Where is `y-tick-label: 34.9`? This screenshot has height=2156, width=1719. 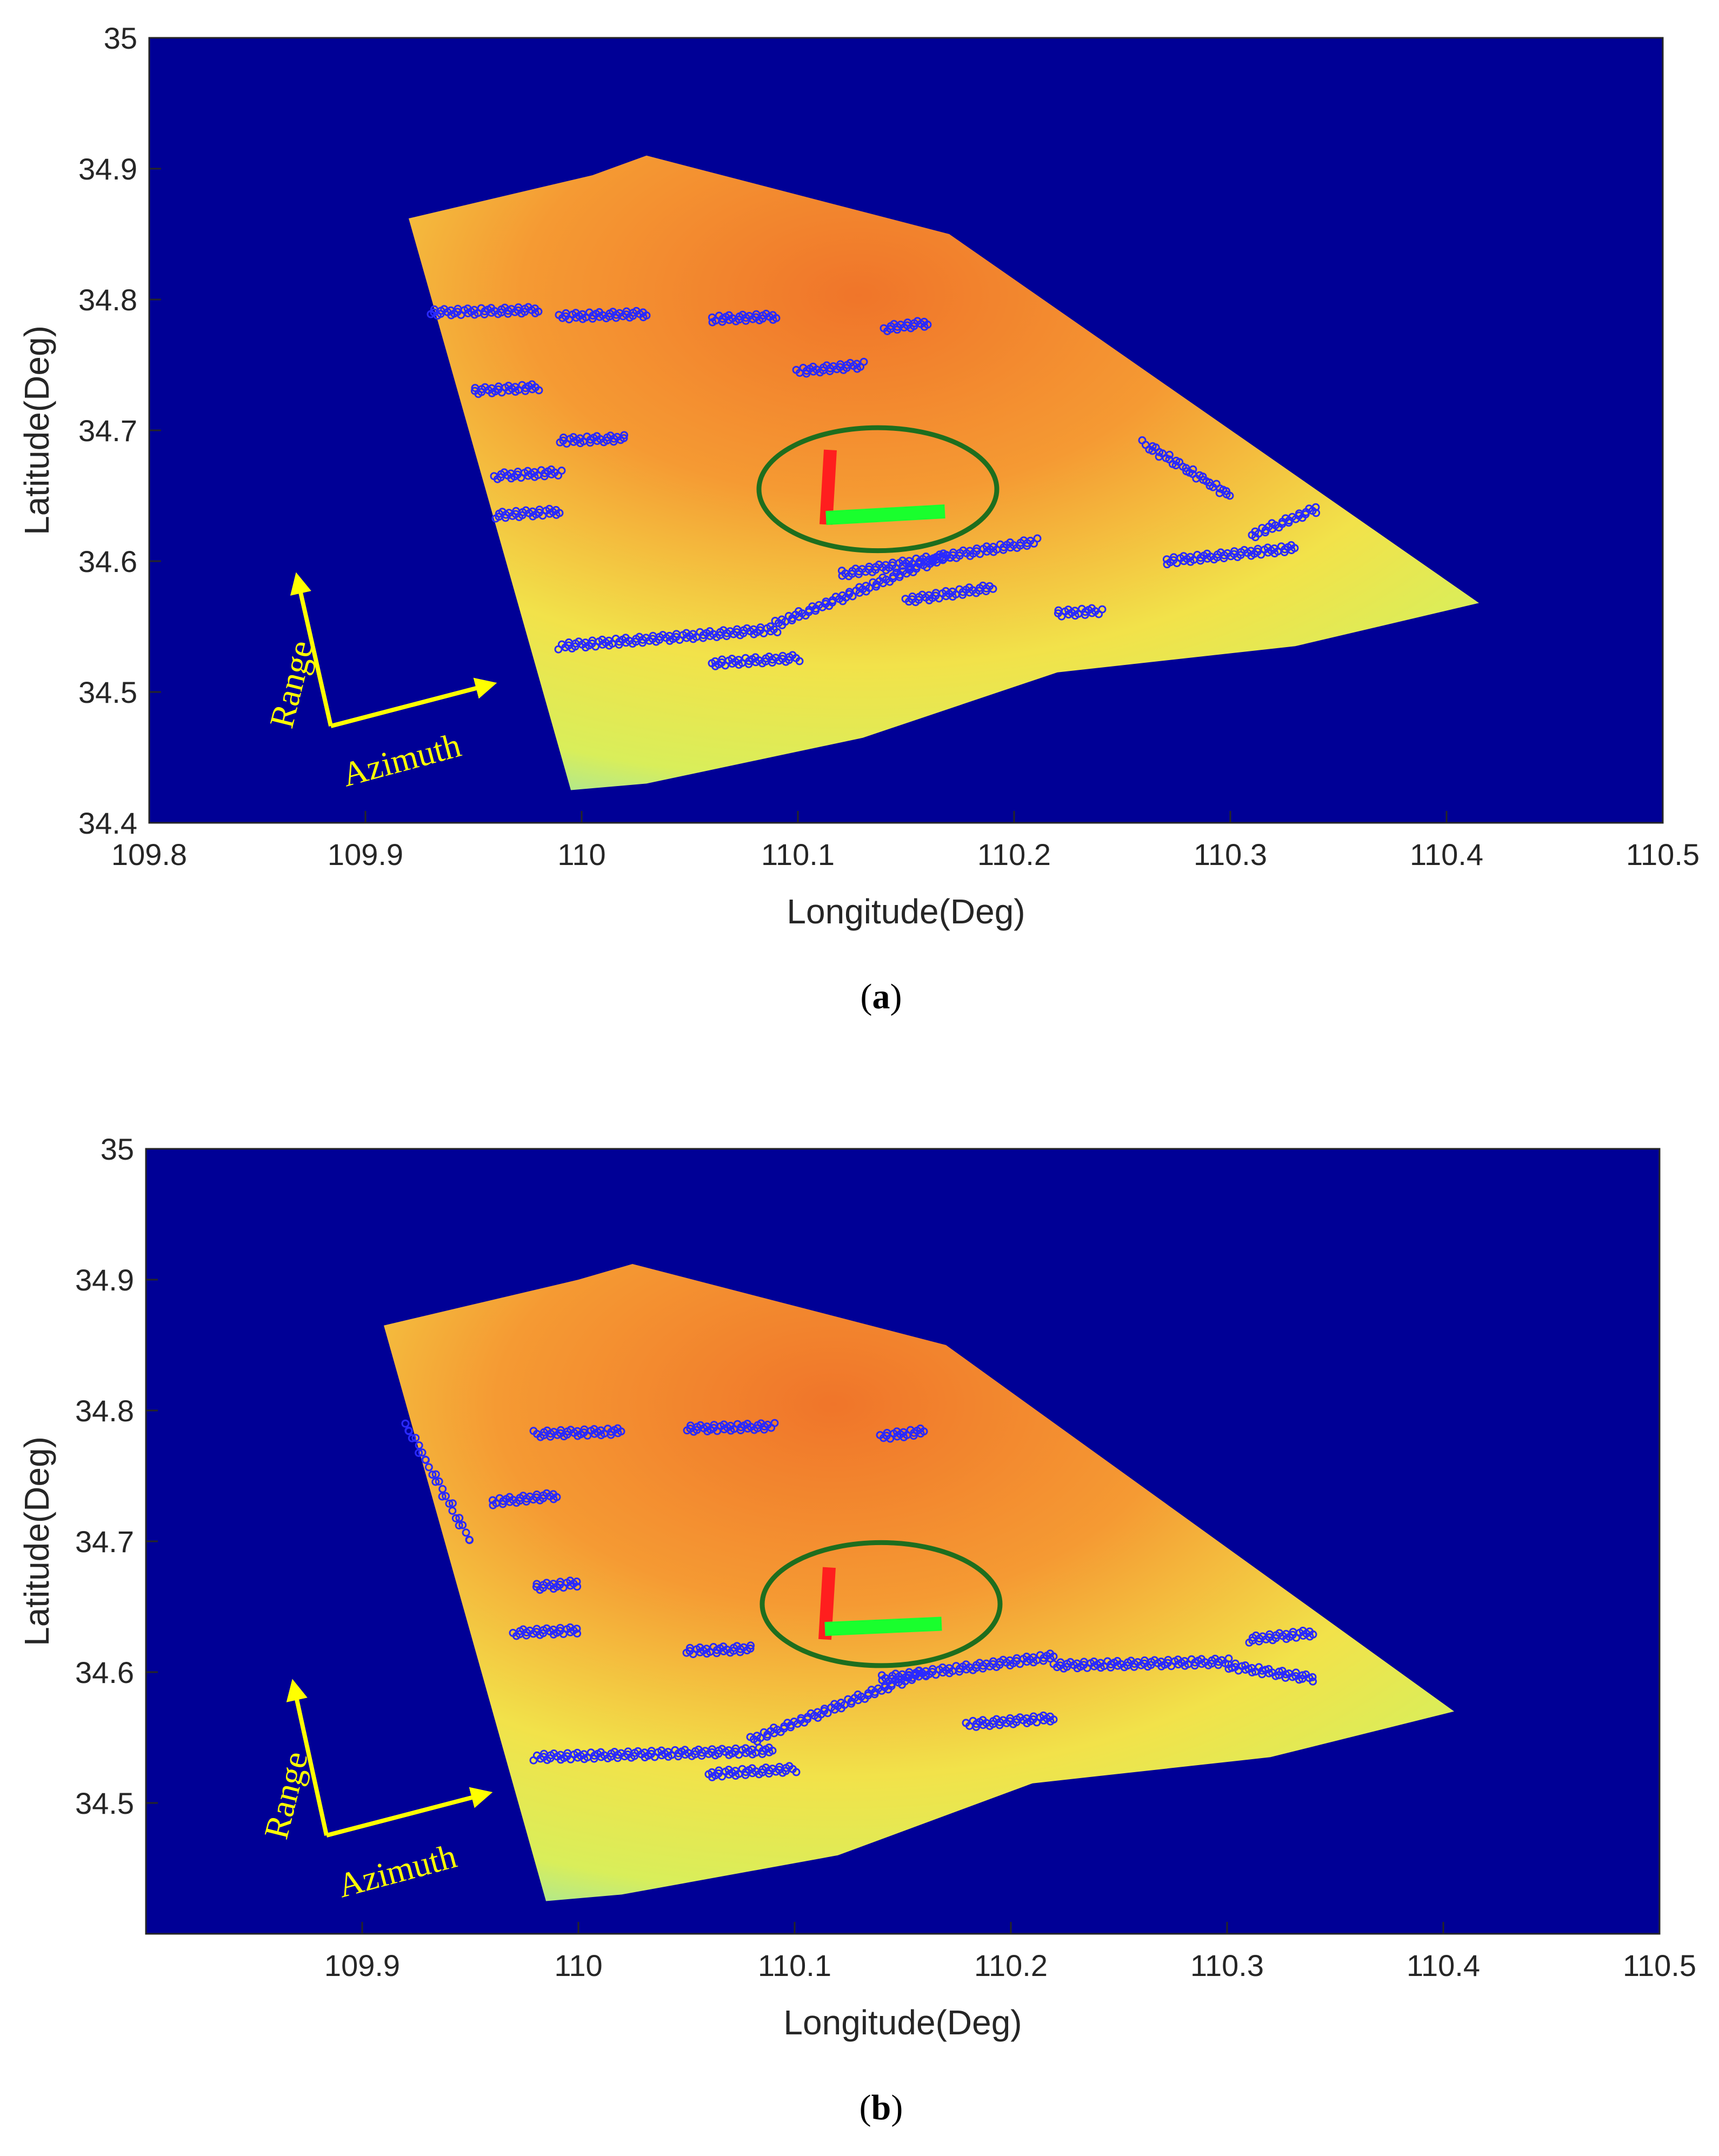 y-tick-label: 34.9 is located at coordinates (105, 1280).